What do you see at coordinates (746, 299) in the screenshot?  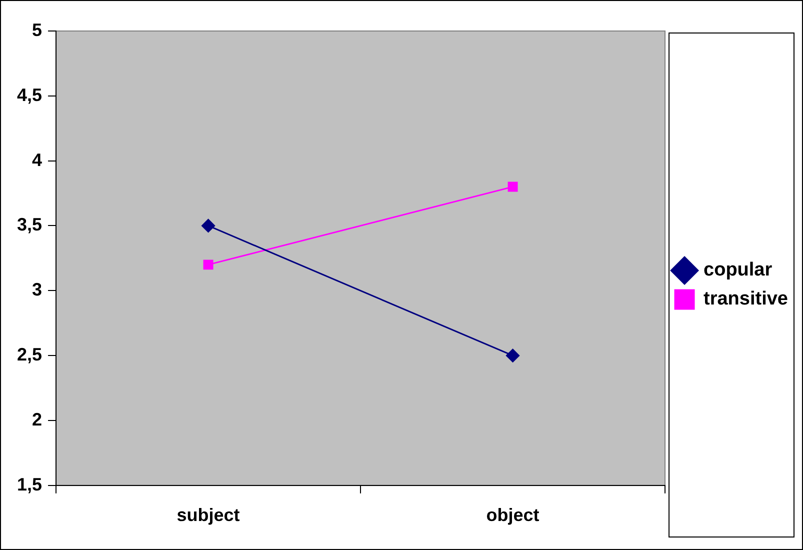 I see `legend-label: transitive` at bounding box center [746, 299].